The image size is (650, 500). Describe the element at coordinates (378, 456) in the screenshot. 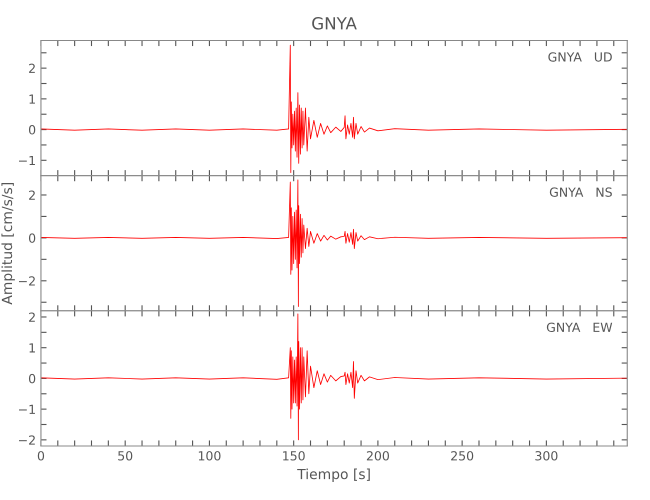

I see `x-tick-label: 200` at that location.